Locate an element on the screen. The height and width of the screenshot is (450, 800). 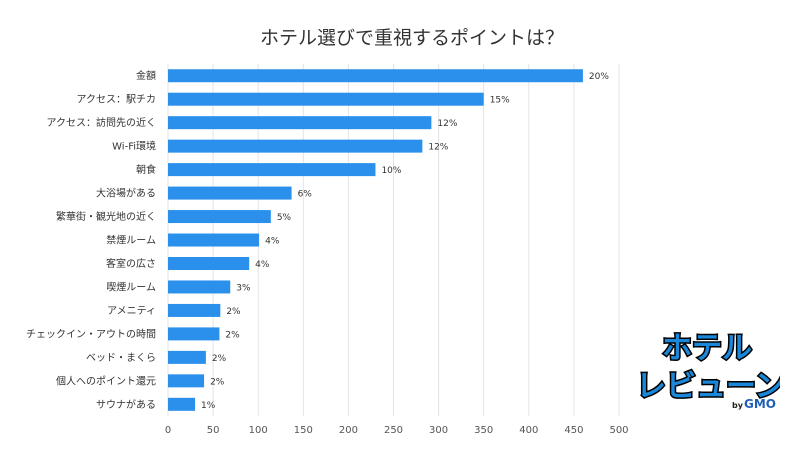
x-tick-label: 350 is located at coordinates (483, 430).